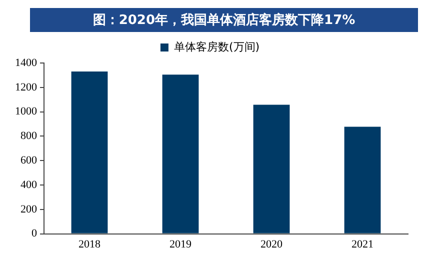  Describe the element at coordinates (363, 244) in the screenshot. I see `x-tick-label: 2021` at that location.